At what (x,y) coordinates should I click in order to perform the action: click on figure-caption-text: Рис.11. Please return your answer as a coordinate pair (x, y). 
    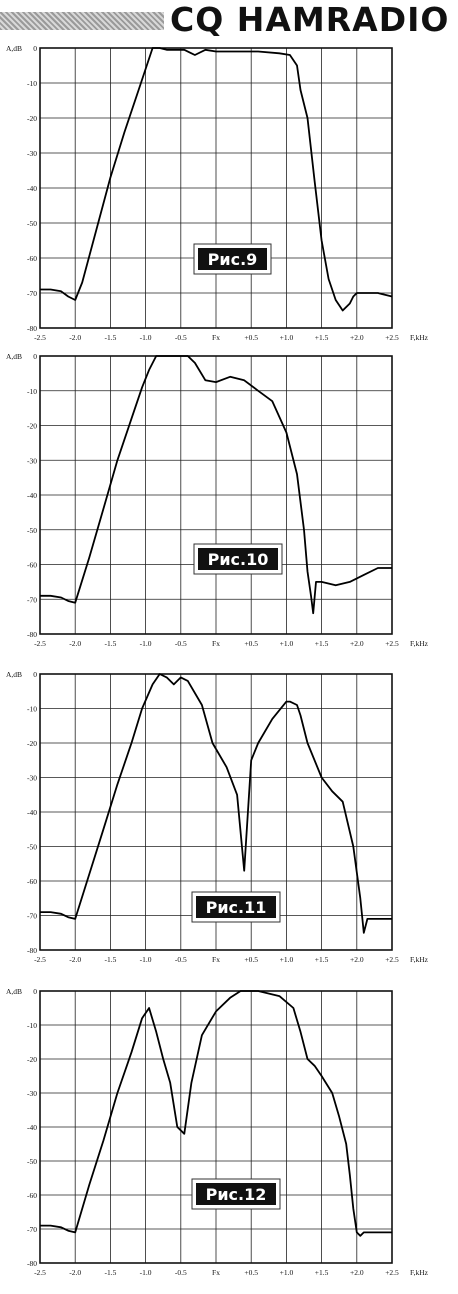
    Looking at the image, I should click on (236, 907).